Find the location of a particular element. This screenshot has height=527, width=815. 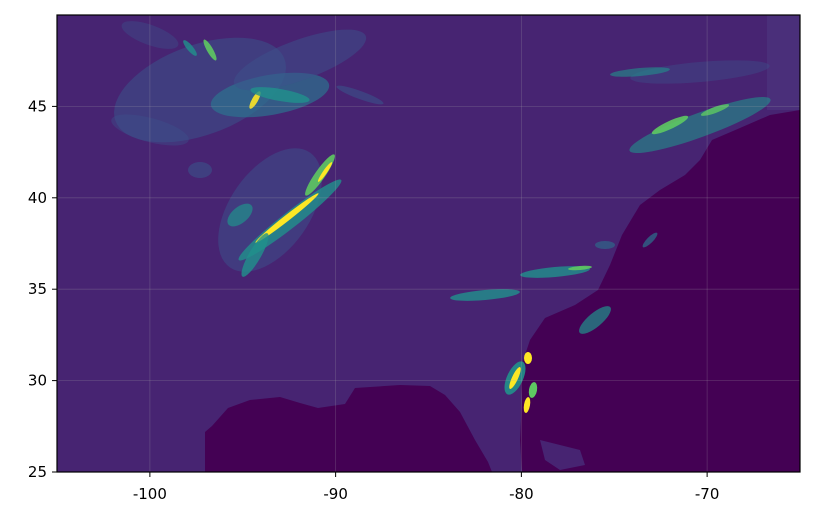

x-tick-label: -100 is located at coordinates (150, 494).